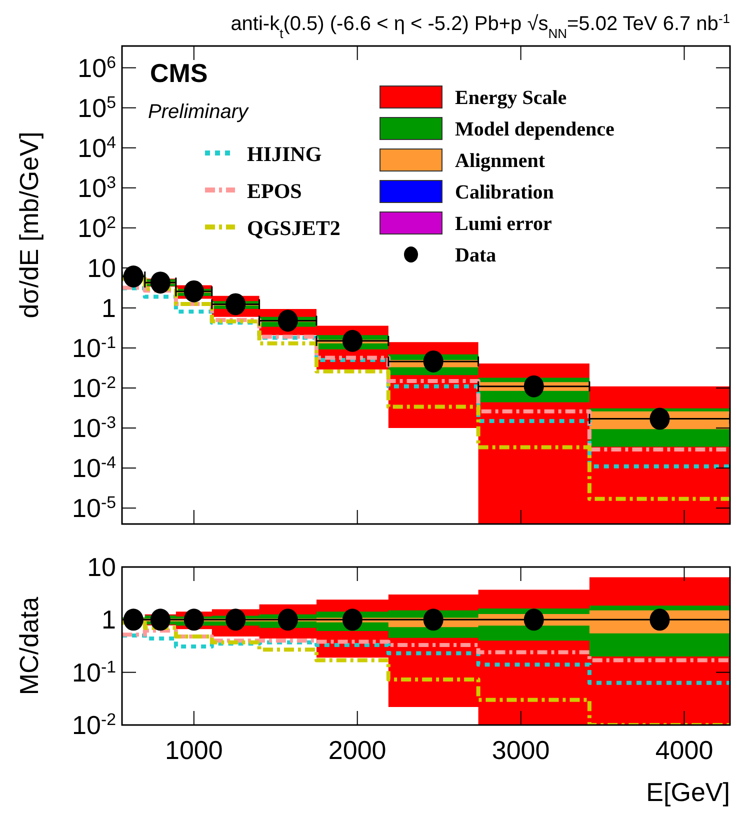 Image resolution: width=740 pixels, height=822 pixels. What do you see at coordinates (284, 154) in the screenshot?
I see `legend-label: HIJING` at bounding box center [284, 154].